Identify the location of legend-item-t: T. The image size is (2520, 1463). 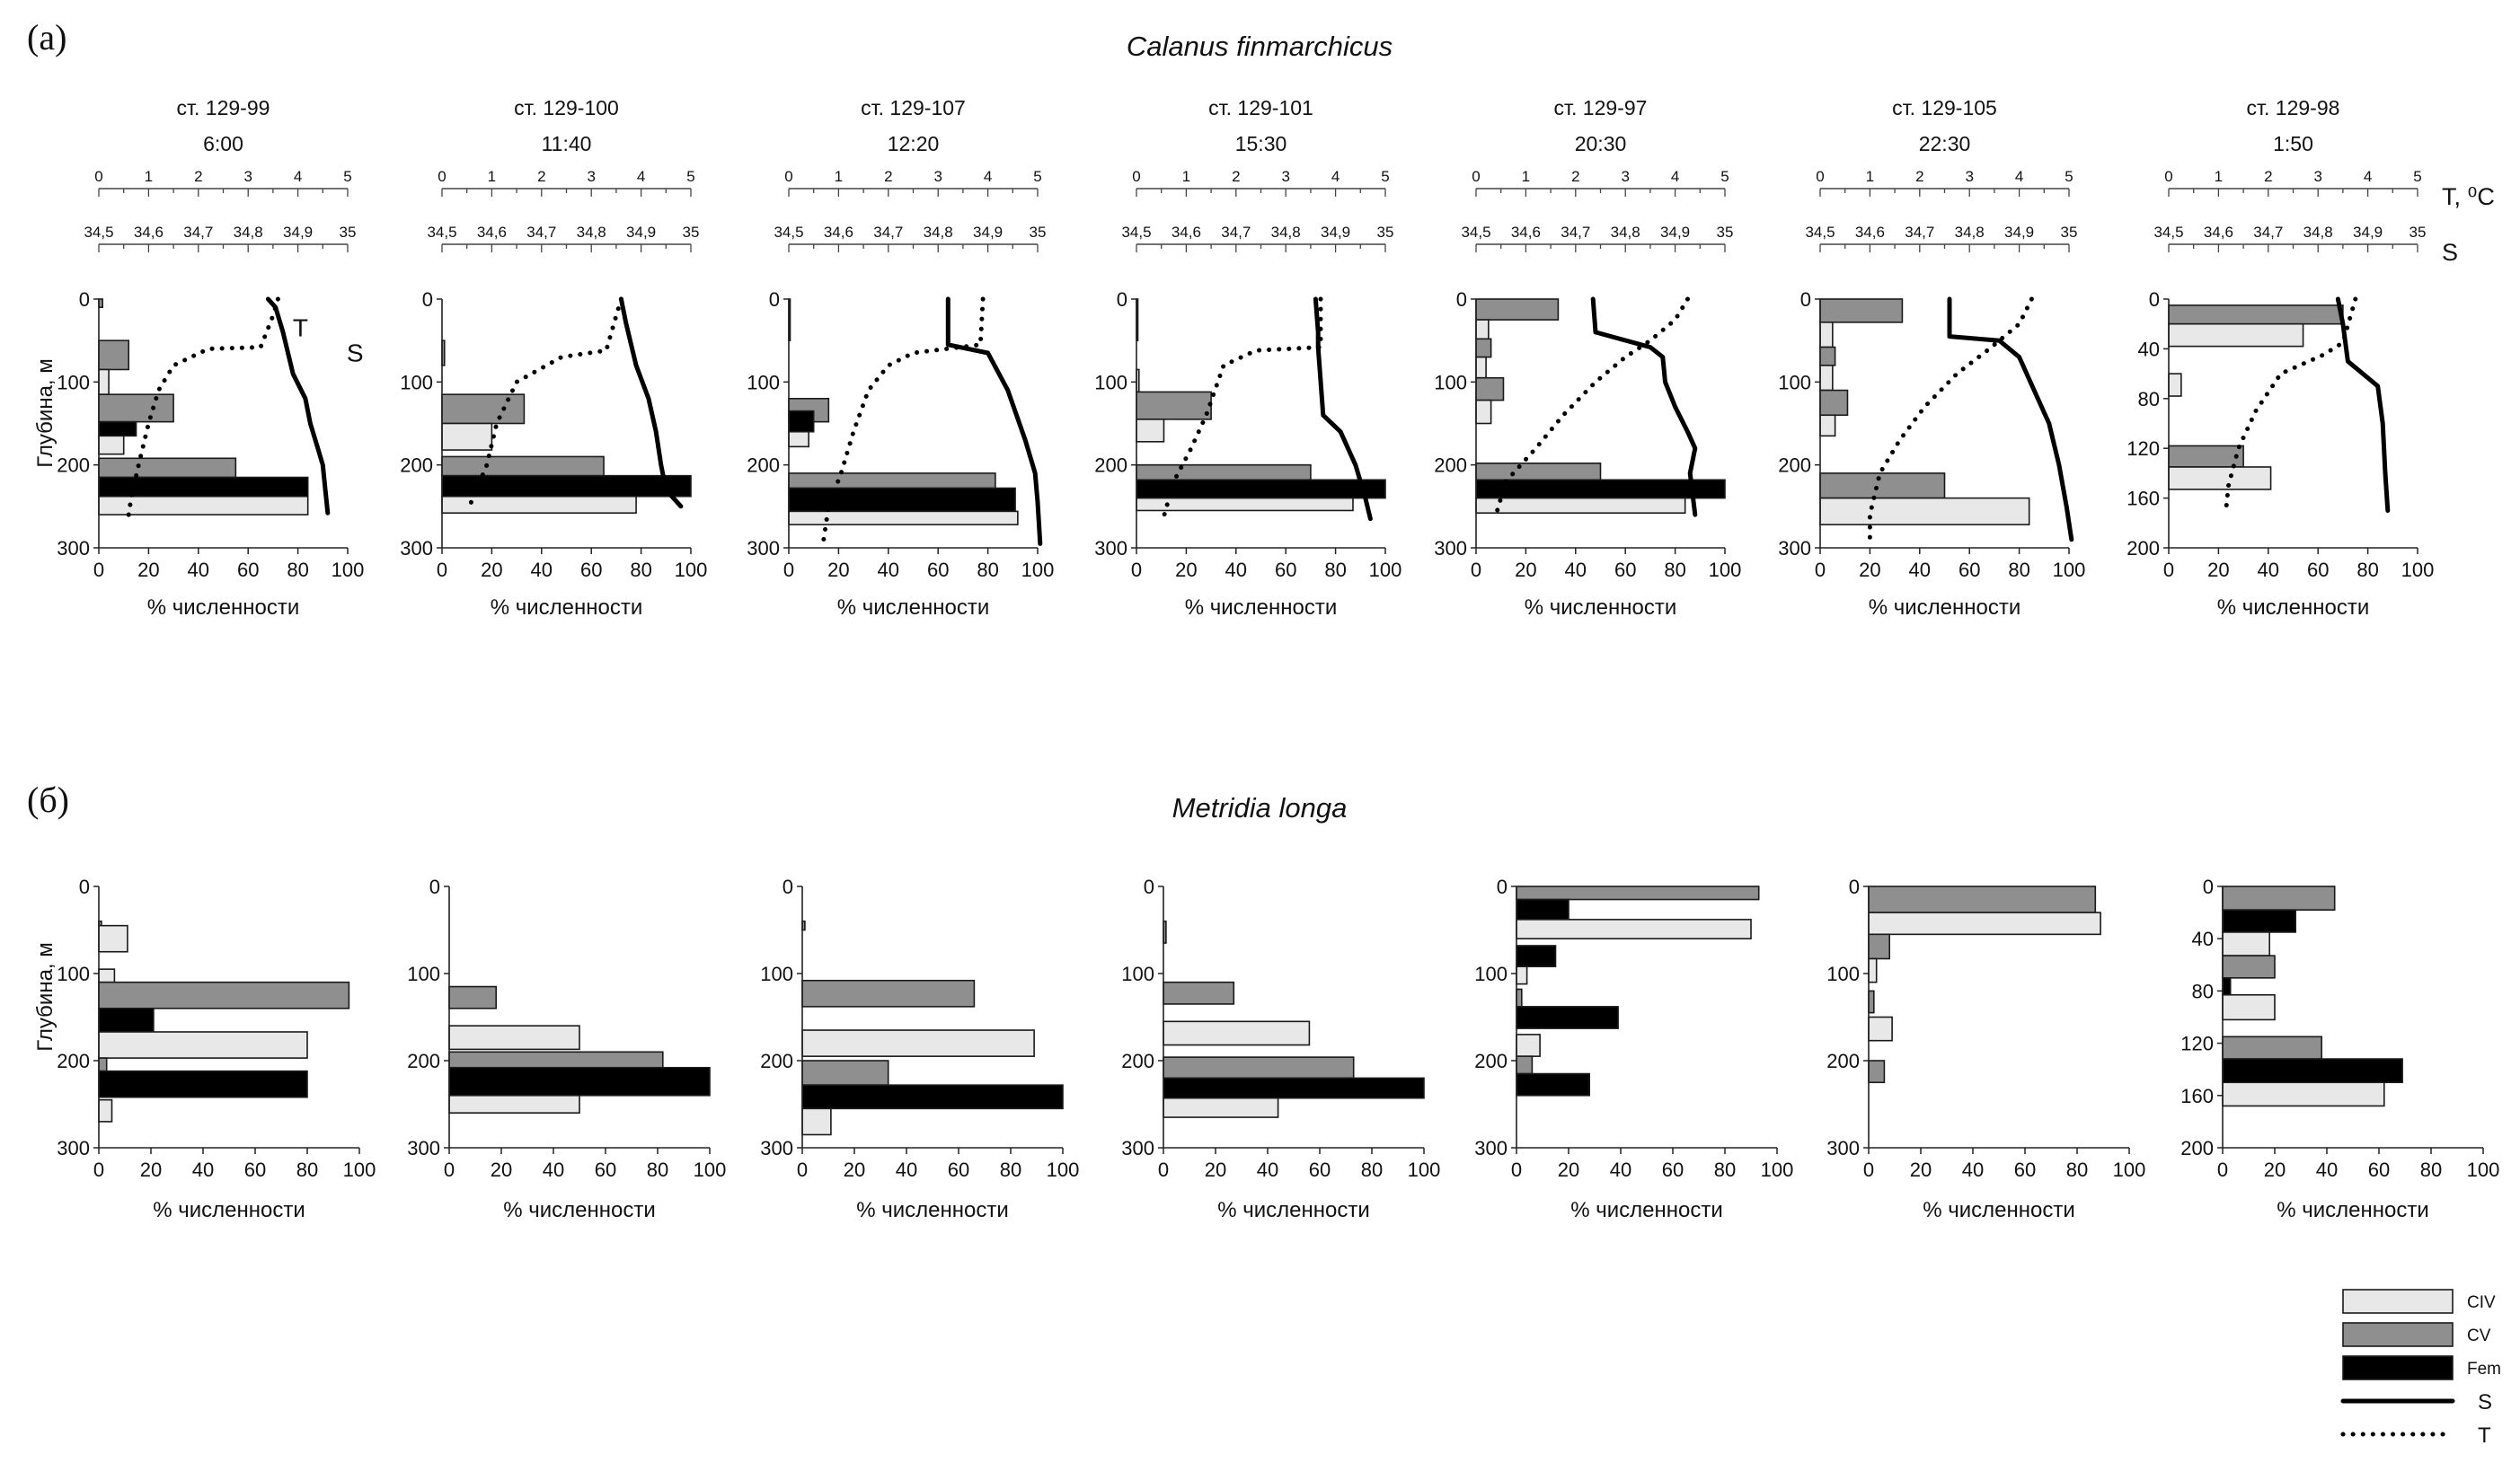
(2415, 1436).